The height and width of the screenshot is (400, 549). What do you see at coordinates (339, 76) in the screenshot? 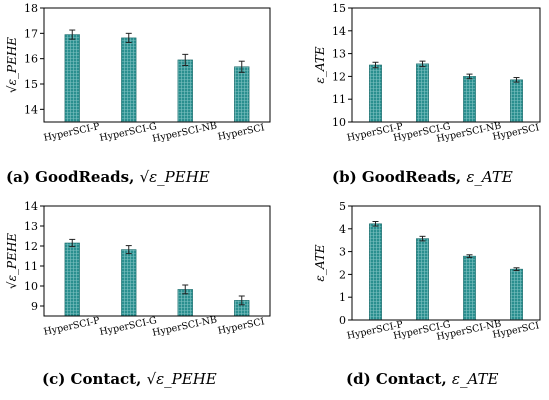
I see `y-tick-label-b-3: 12` at bounding box center [339, 76].